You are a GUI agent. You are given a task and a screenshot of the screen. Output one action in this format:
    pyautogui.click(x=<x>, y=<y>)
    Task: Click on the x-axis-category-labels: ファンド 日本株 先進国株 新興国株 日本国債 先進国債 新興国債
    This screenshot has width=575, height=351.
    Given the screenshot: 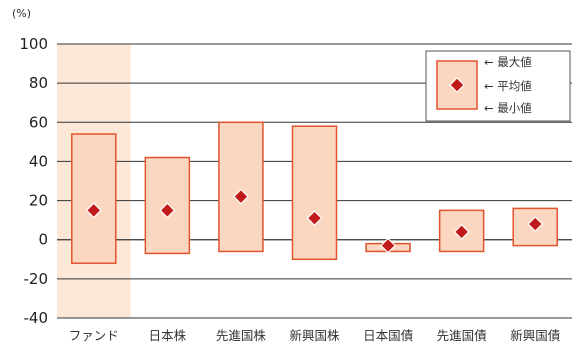 What is the action you would take?
    pyautogui.click(x=314, y=335)
    